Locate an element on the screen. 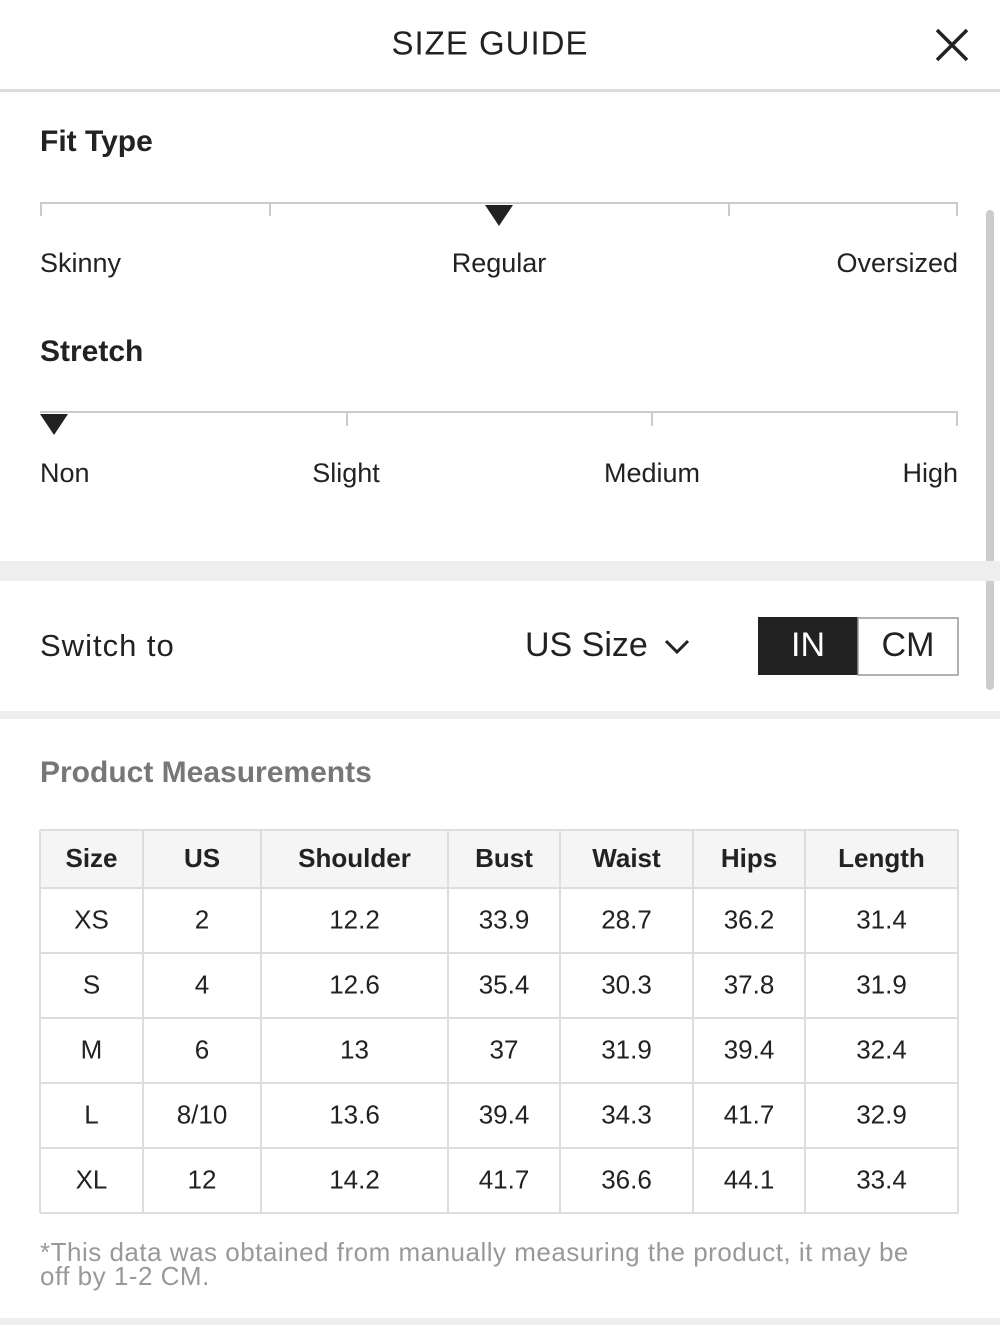 The height and width of the screenshot is (1333, 1000). column-header: Hips is located at coordinates (749, 858).